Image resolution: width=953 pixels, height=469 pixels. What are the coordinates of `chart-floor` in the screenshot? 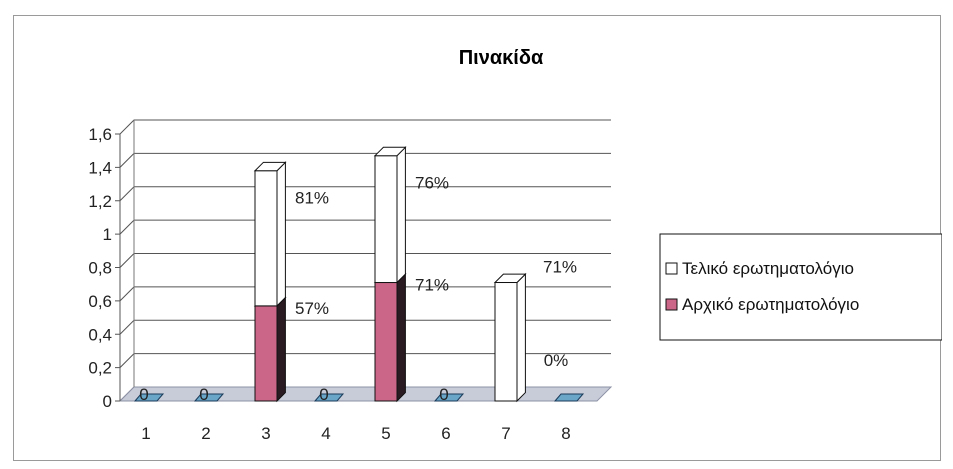 It's located at (365, 394).